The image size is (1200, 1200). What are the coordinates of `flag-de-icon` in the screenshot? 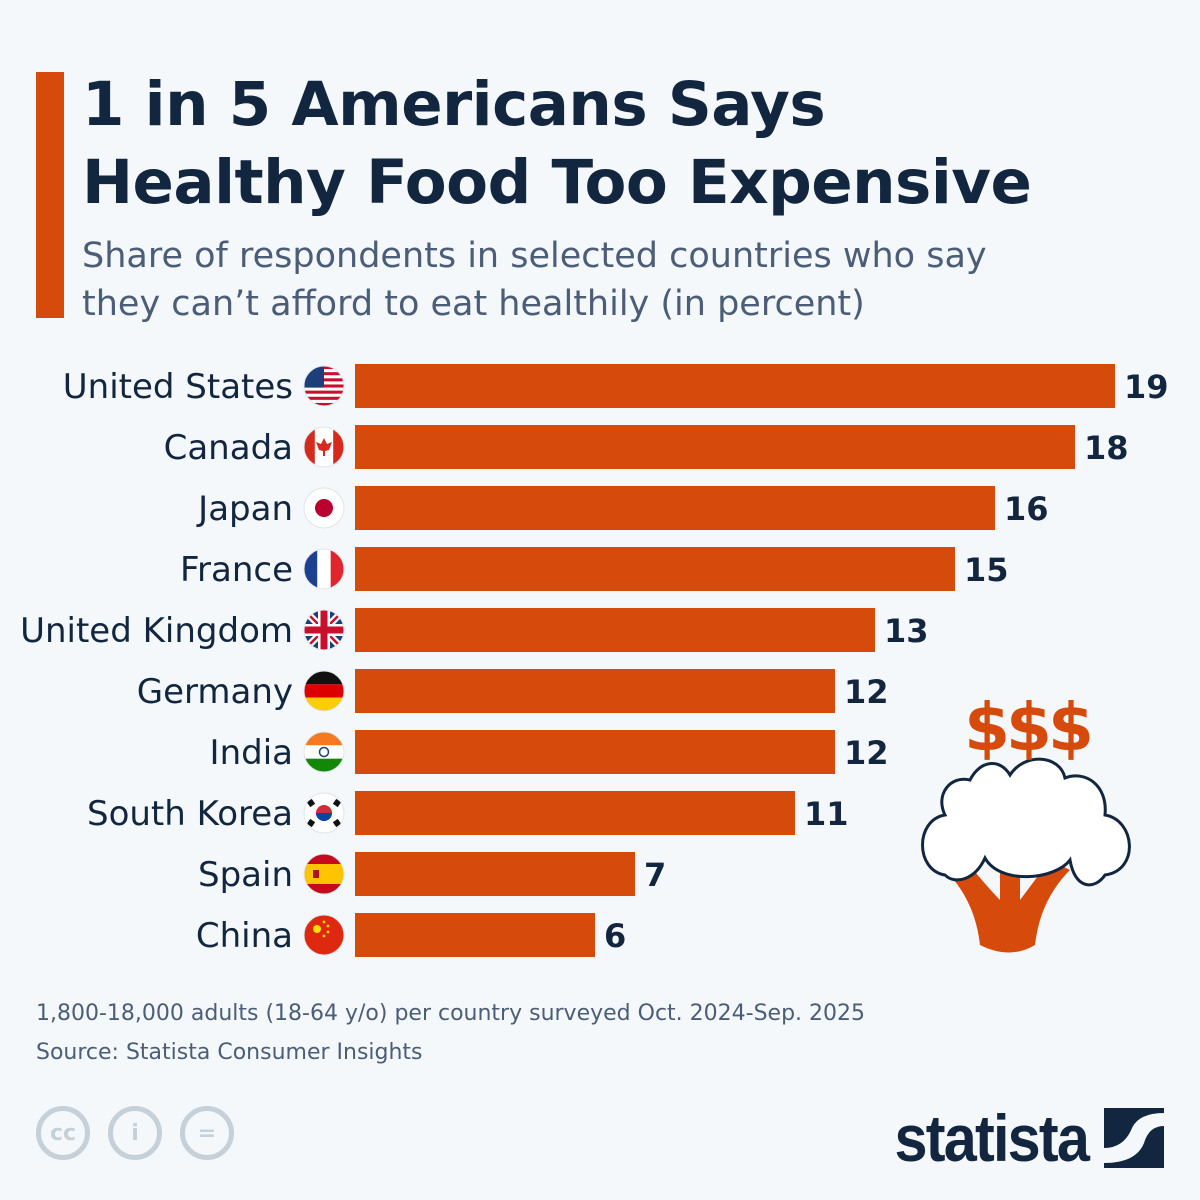 It's located at (324, 691).